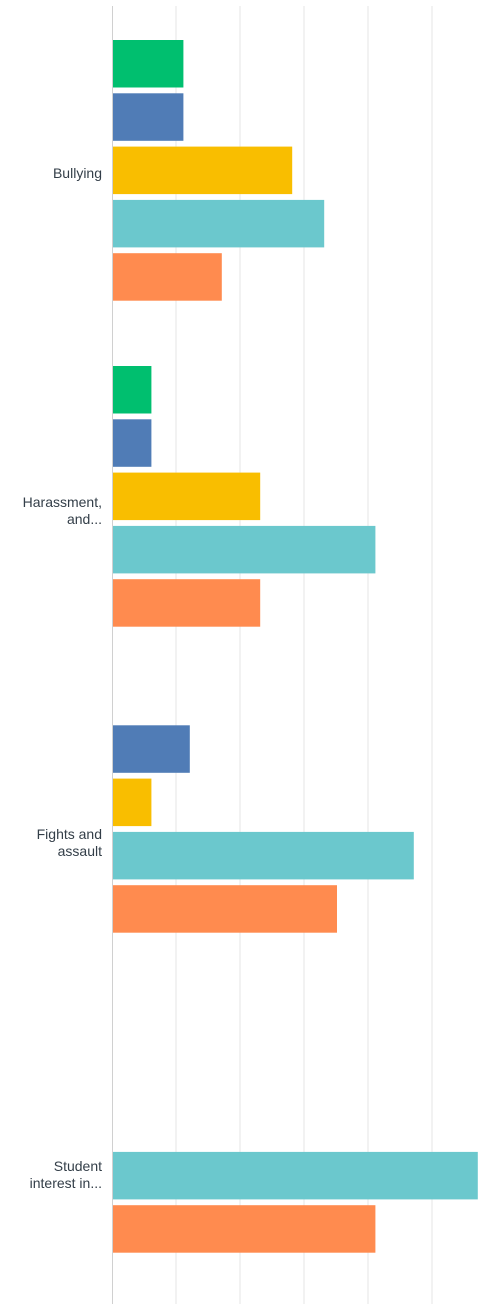 The width and height of the screenshot is (478, 1304). Describe the element at coordinates (187, 603) in the screenshot. I see `bar-cat1-series4` at that location.